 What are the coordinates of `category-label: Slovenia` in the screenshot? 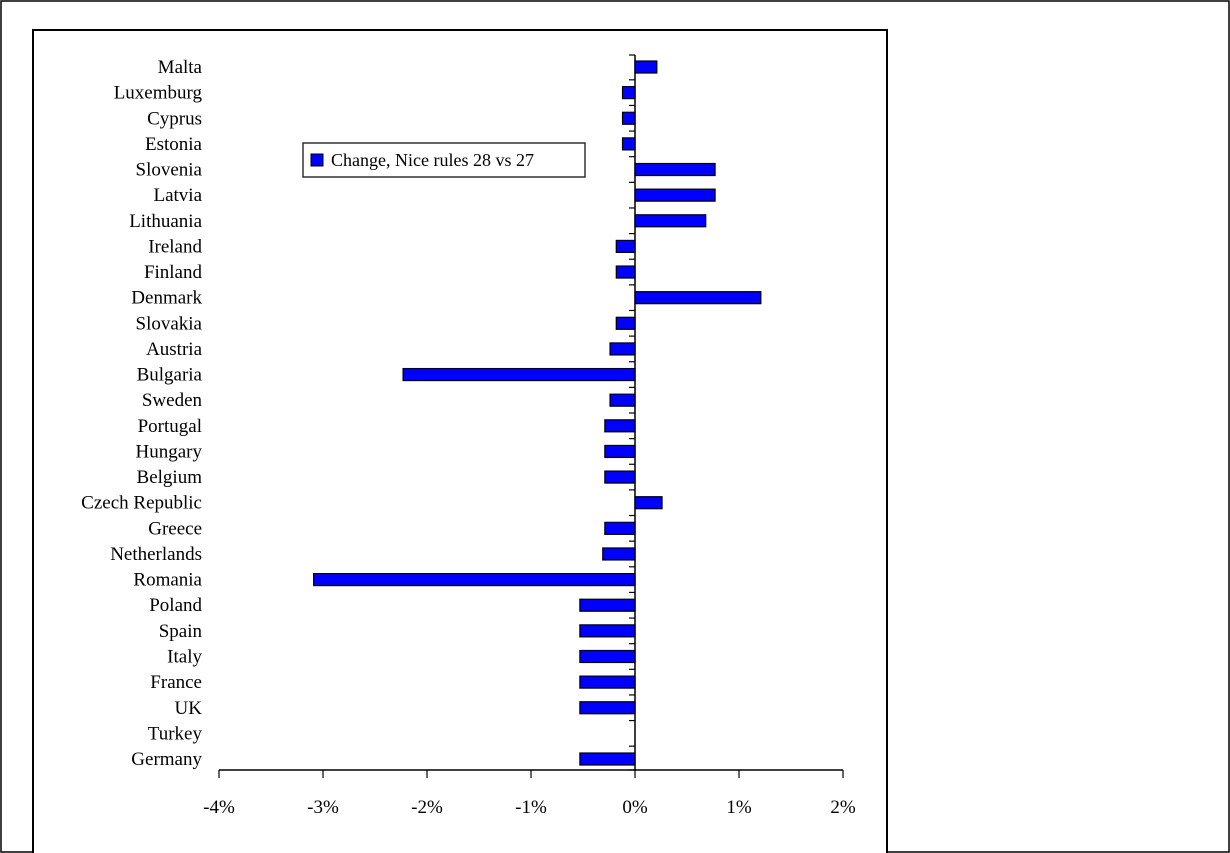 It's located at (169, 170).